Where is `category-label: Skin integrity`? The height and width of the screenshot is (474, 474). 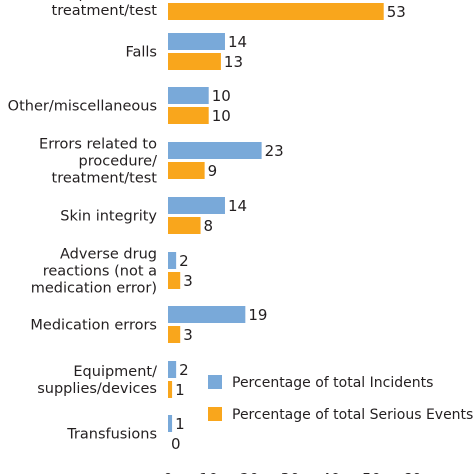 category-label: Skin integrity is located at coordinates (108, 217).